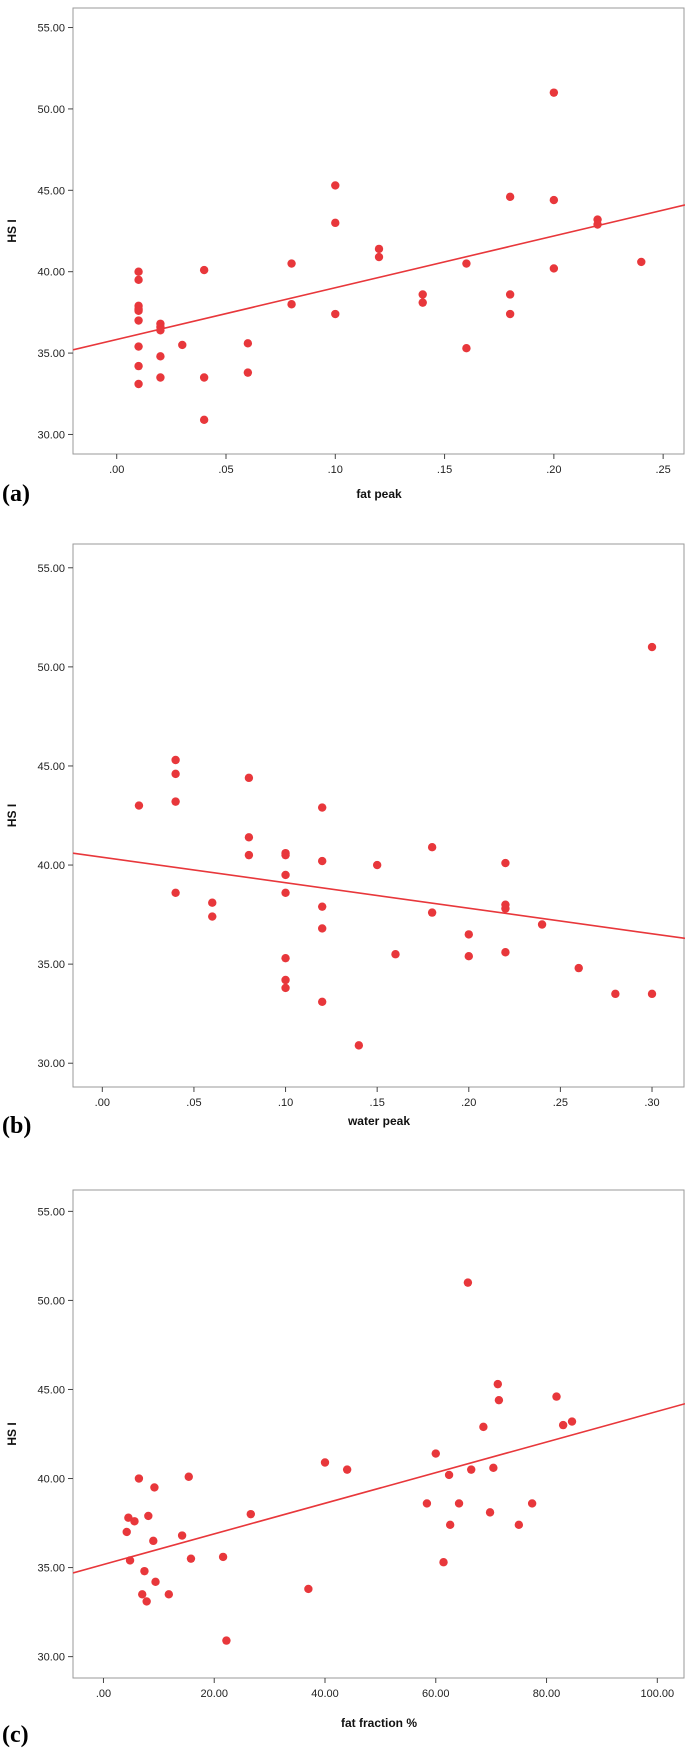 This screenshot has width=685, height=1754. I want to click on x-tick-label: 60.00, so click(436, 1694).